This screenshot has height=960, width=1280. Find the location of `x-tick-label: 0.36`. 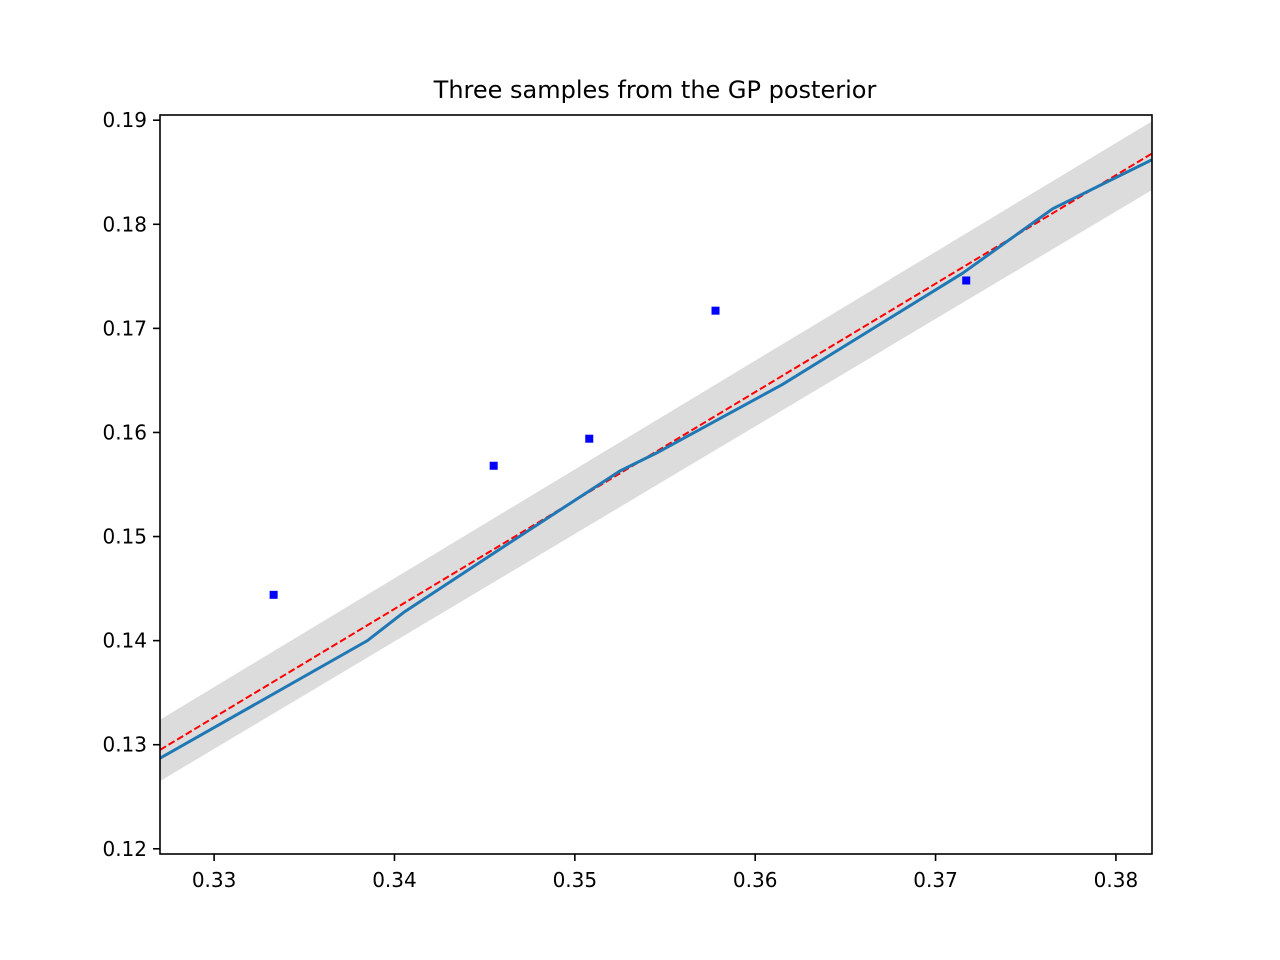

x-tick-label: 0.36 is located at coordinates (755, 880).